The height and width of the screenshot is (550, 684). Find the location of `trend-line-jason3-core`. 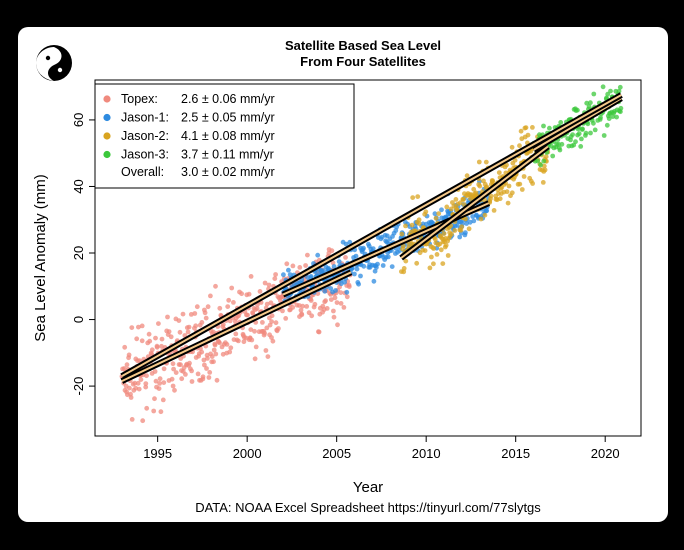

trend-line-jason3-core is located at coordinates (577, 124).